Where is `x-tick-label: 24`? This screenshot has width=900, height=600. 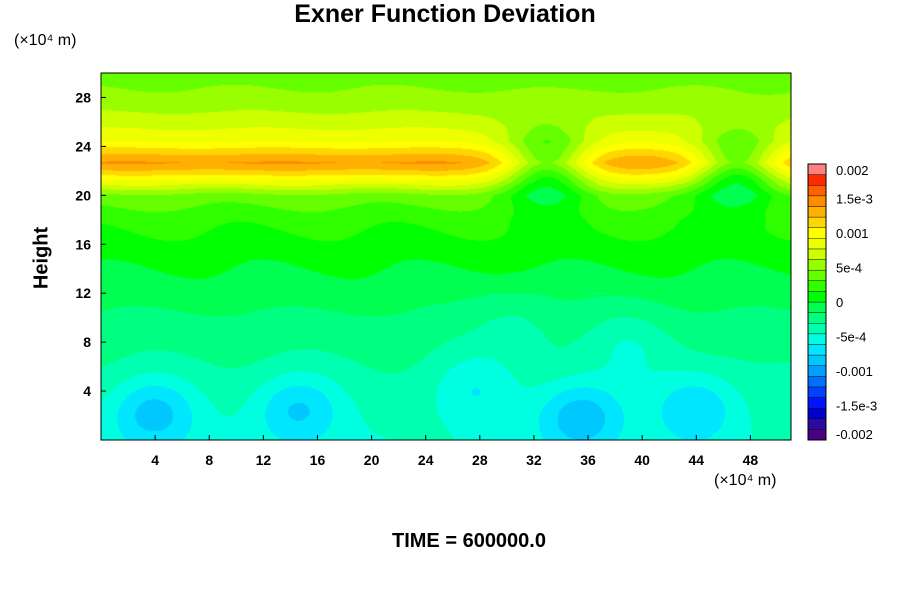 x-tick-label: 24 is located at coordinates (426, 460).